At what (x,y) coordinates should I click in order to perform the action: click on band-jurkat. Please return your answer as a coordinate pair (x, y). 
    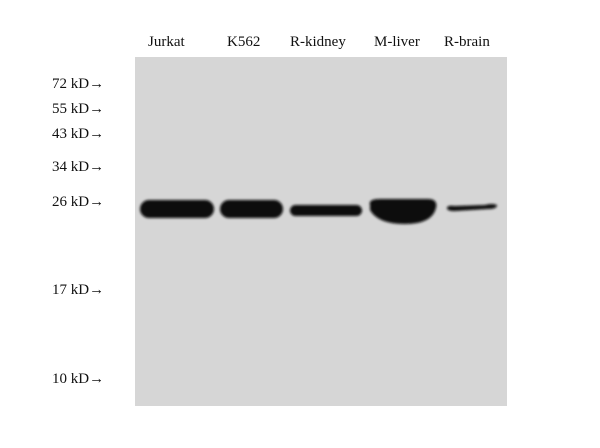
    Looking at the image, I should click on (177, 209).